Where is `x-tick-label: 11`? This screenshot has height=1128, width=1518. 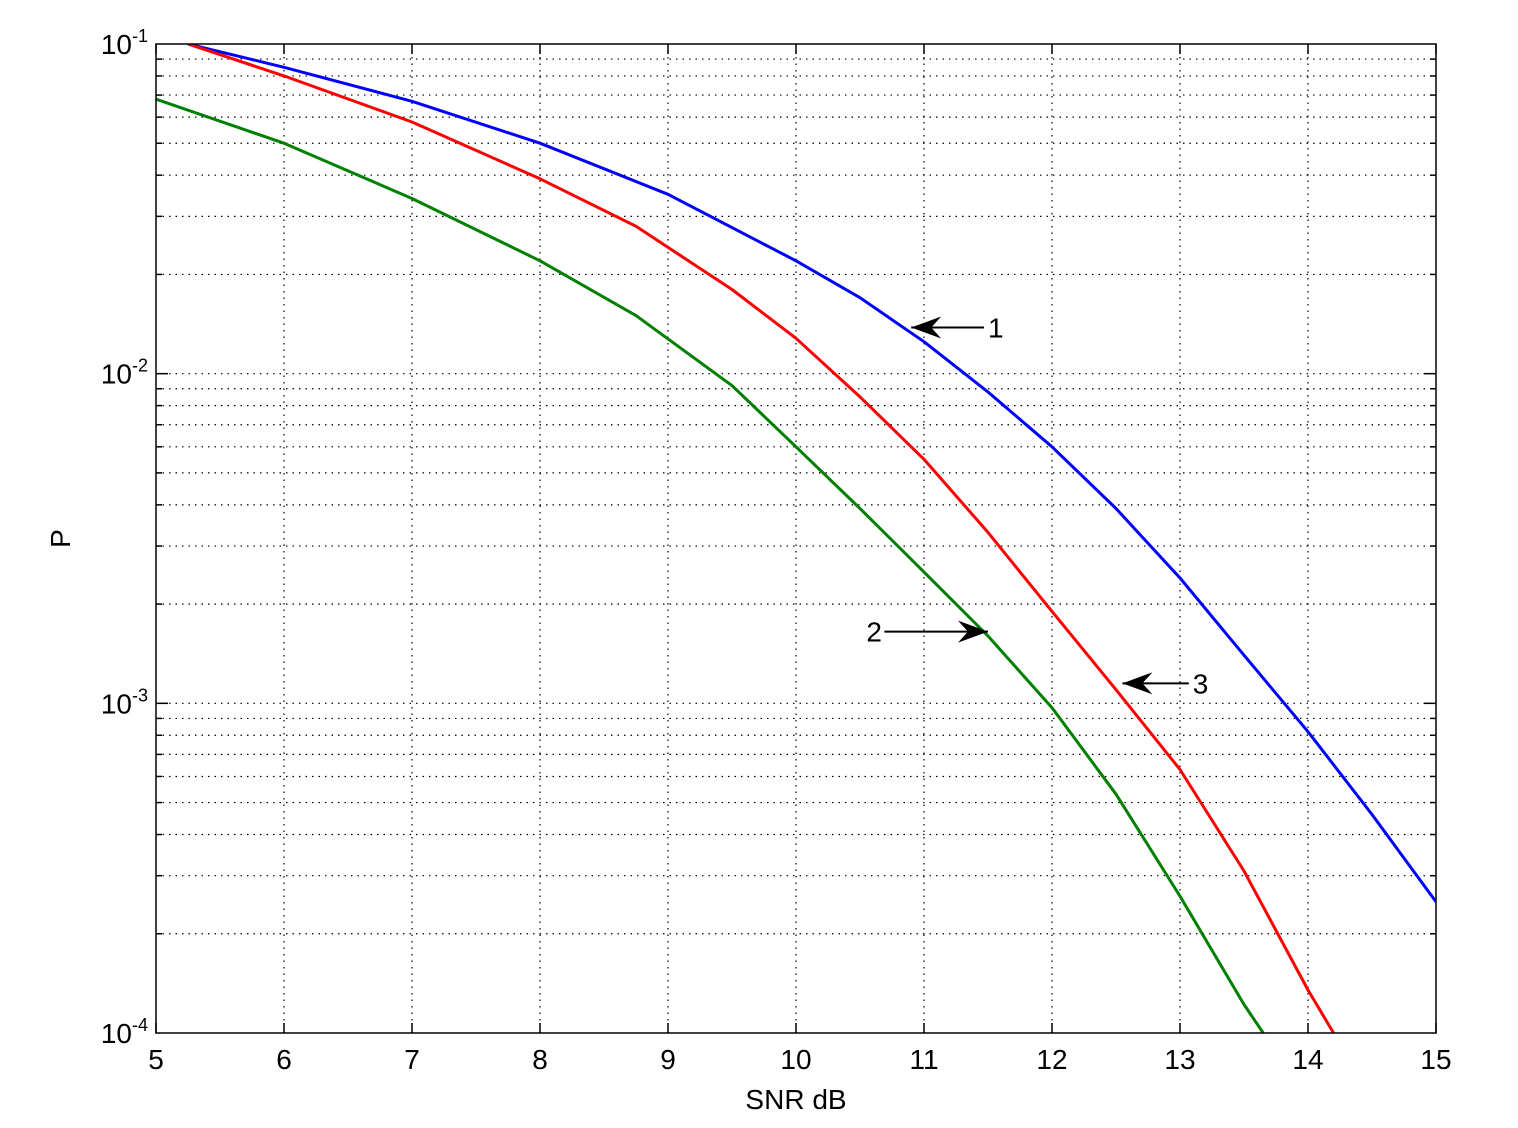
x-tick-label: 11 is located at coordinates (923, 1059).